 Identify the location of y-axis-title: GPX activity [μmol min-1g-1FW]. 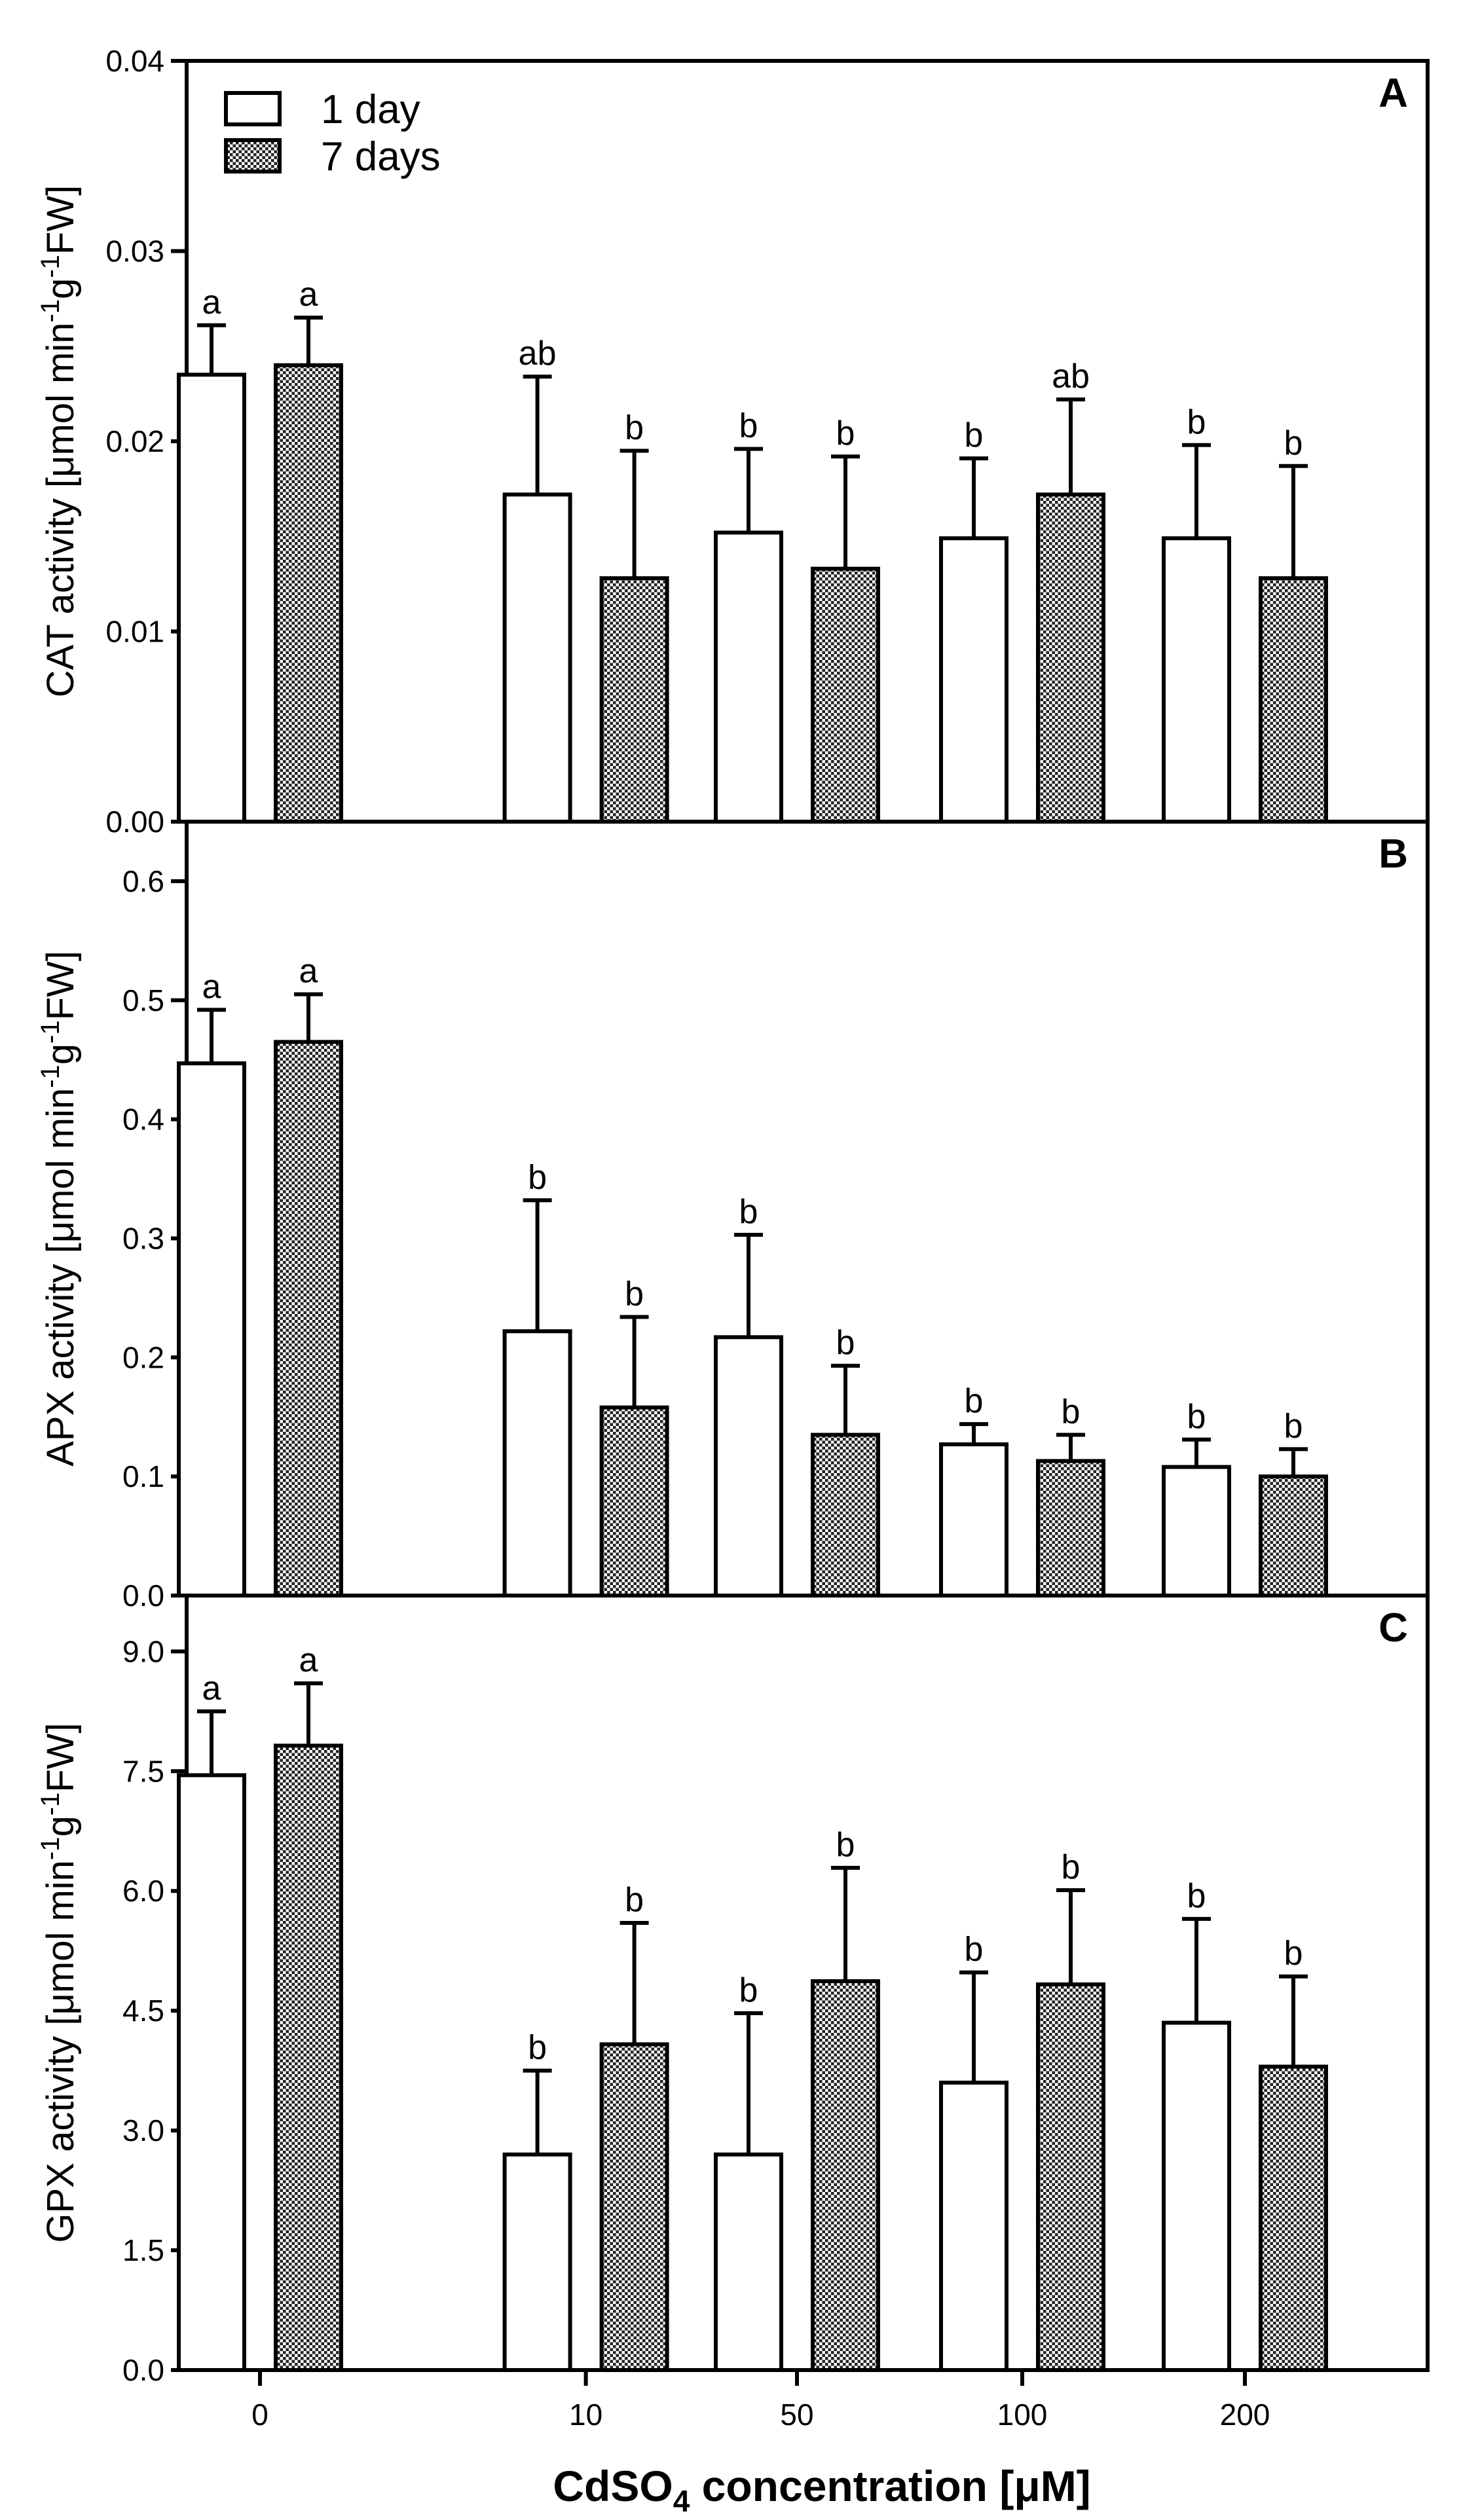
(59, 1982).